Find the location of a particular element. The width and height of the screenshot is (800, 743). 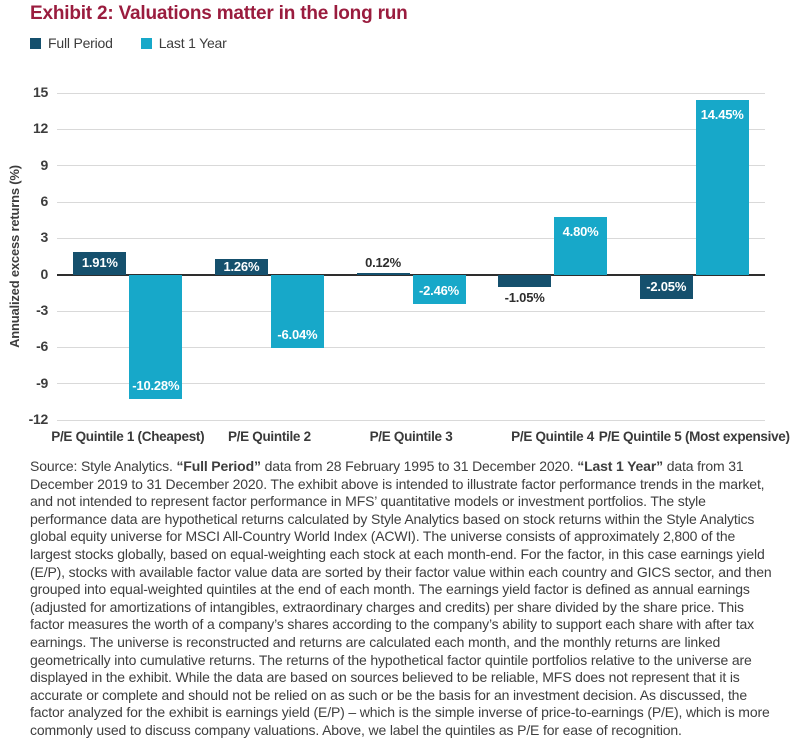

x-tick-label-q1: P/E Quintile 1 (Cheapest) is located at coordinates (128, 436).